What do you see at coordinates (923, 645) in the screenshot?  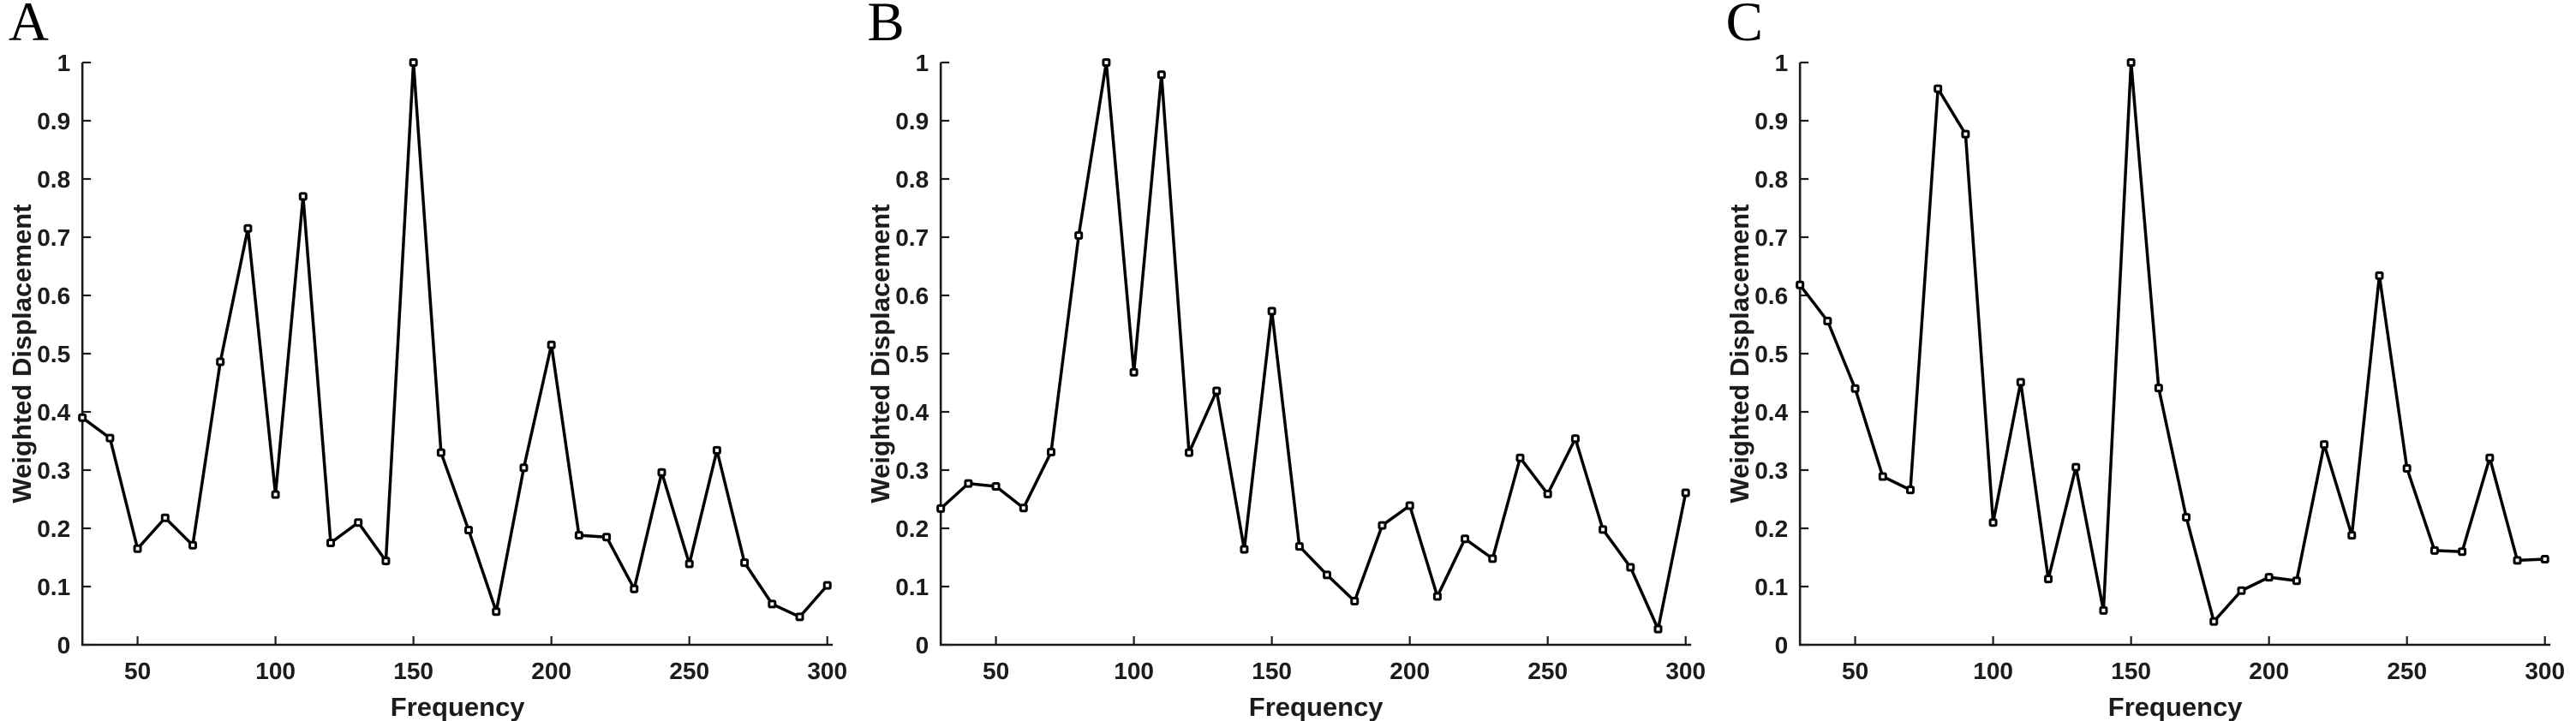 I see `y-tick-label: 0` at bounding box center [923, 645].